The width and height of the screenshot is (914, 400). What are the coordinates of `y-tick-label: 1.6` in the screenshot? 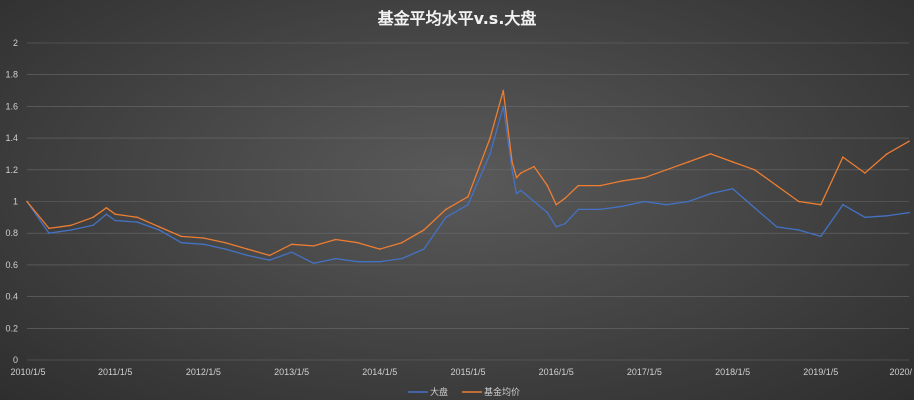 It's located at (11, 106).